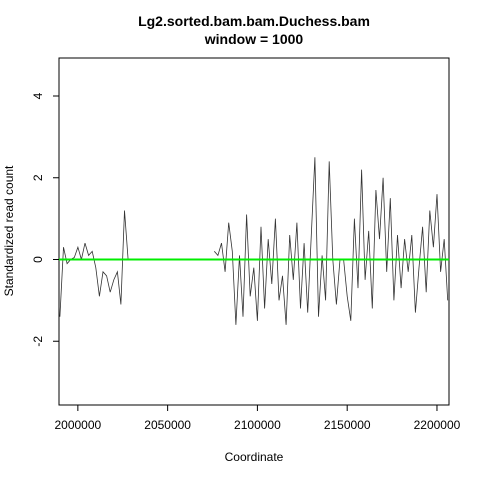 The height and width of the screenshot is (480, 480). Describe the element at coordinates (167, 425) in the screenshot. I see `x-tick-label: 2050000` at that location.